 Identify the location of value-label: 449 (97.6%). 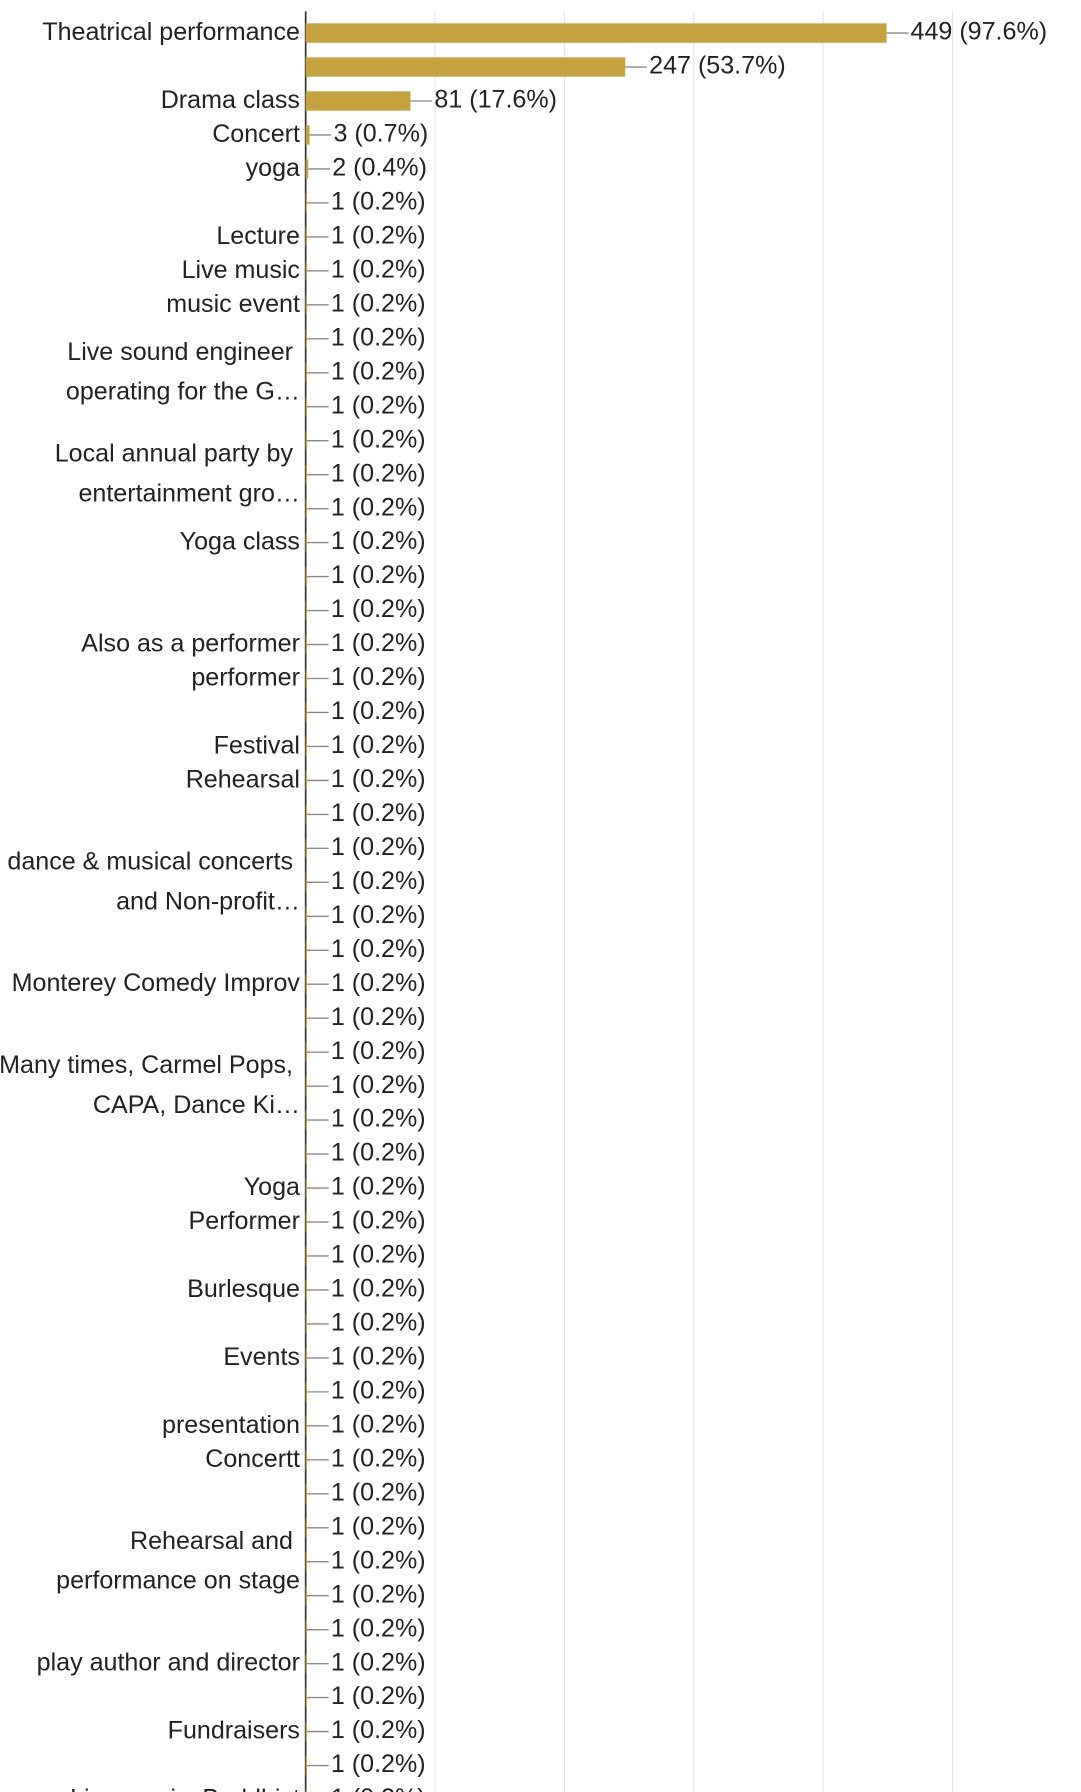
(979, 32).